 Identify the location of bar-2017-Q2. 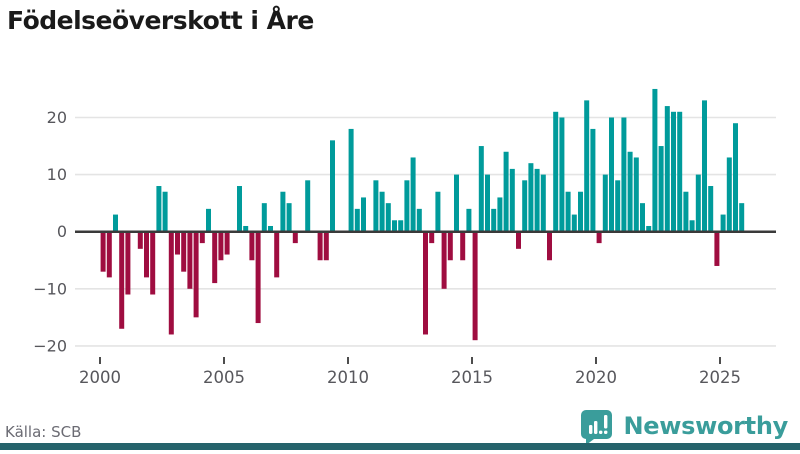
(531, 197).